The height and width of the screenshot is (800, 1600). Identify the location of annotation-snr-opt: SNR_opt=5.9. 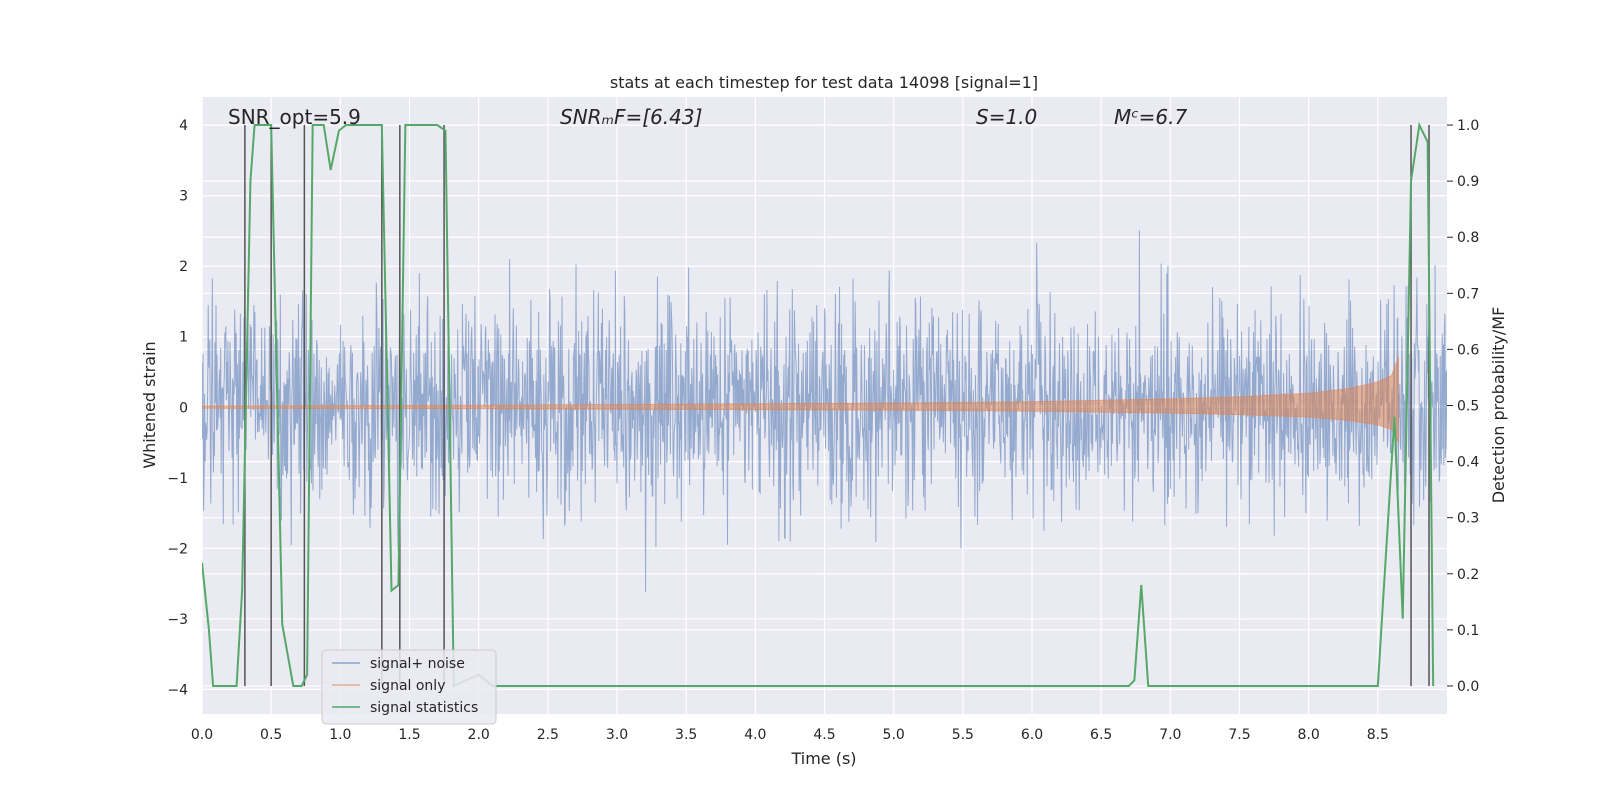
(294, 117).